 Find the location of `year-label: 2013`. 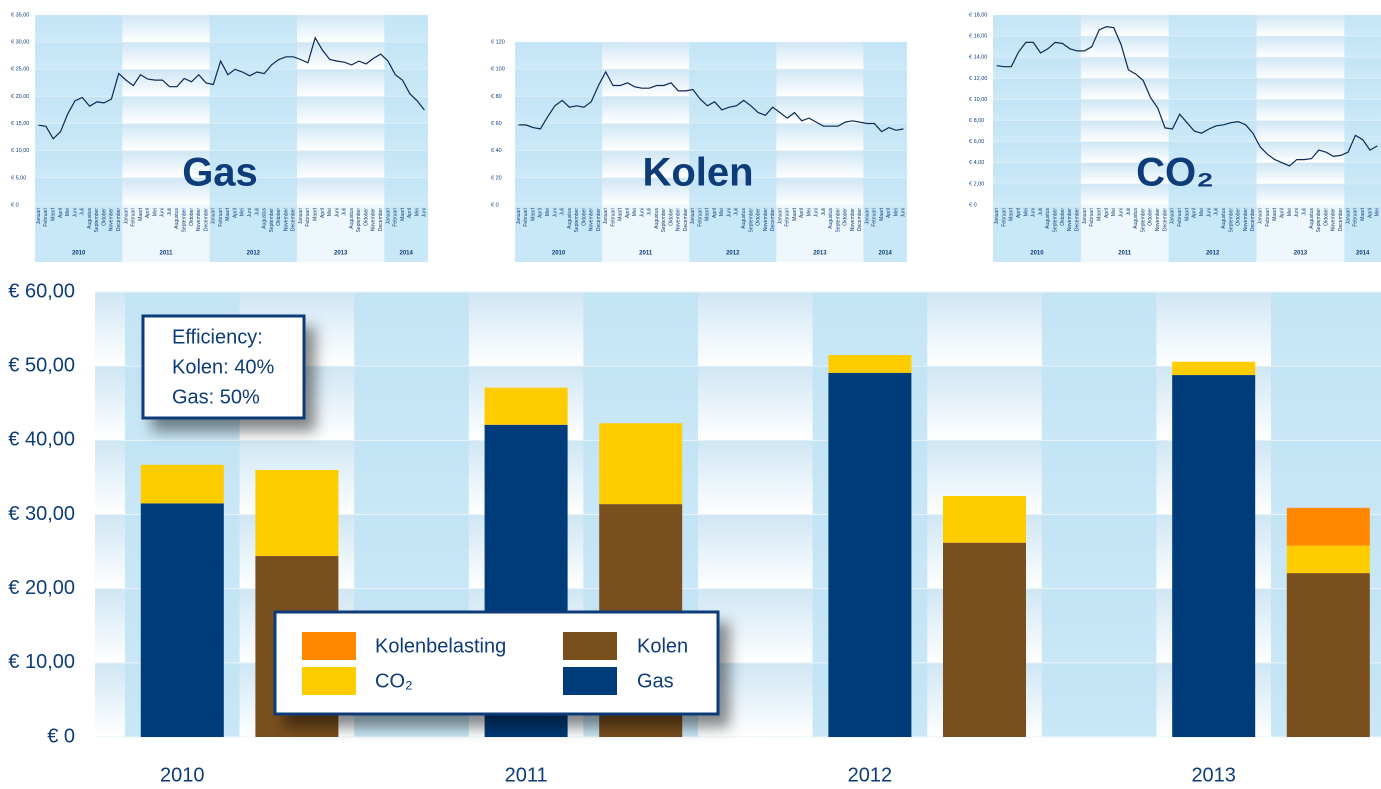

year-label: 2013 is located at coordinates (1301, 254).